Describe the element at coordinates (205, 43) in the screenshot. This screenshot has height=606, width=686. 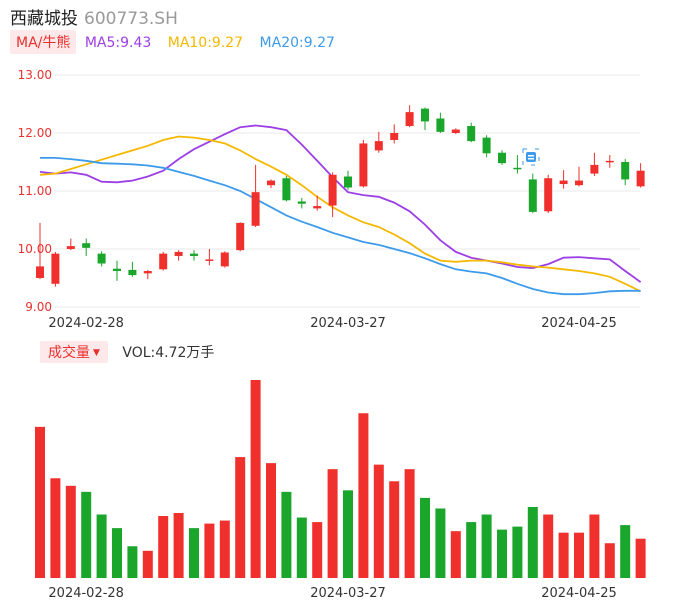
I see `ma10-label: MA10:9.27` at that location.